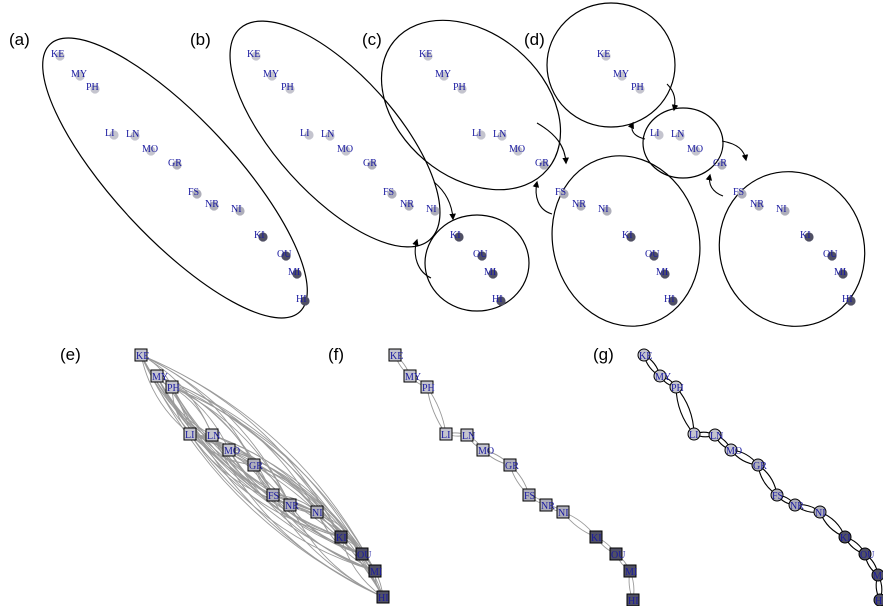 The image size is (883, 606). I want to click on node-label-mi: MI, so click(631, 572).